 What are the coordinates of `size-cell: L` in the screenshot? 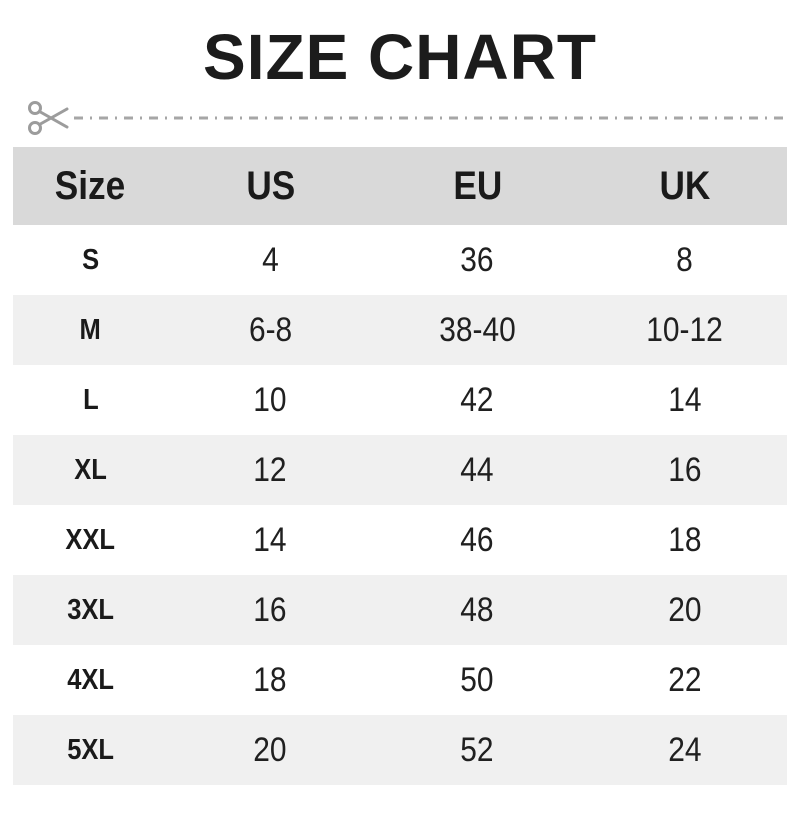 It's located at (90, 399).